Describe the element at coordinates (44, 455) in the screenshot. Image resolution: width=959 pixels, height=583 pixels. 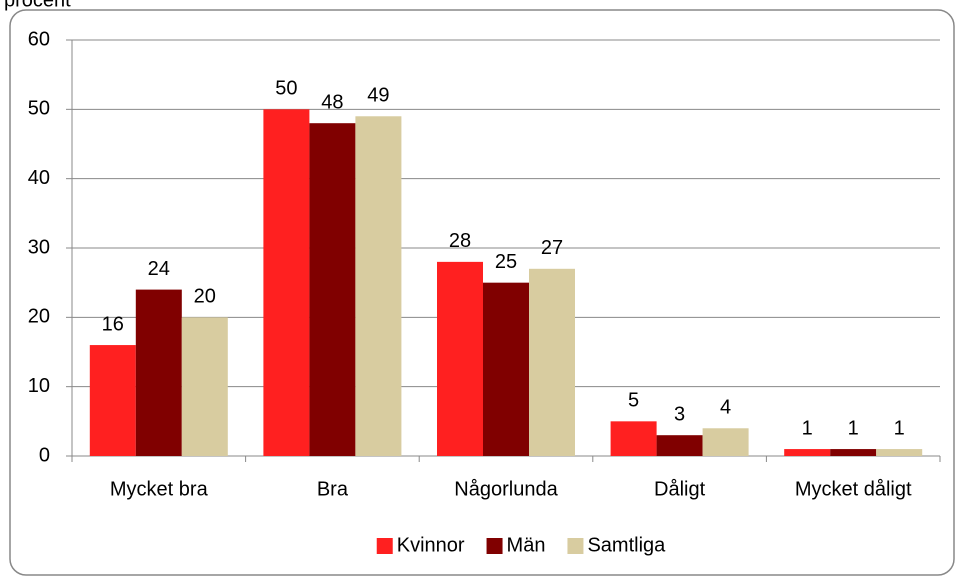
I see `y-tick-label: 0` at that location.